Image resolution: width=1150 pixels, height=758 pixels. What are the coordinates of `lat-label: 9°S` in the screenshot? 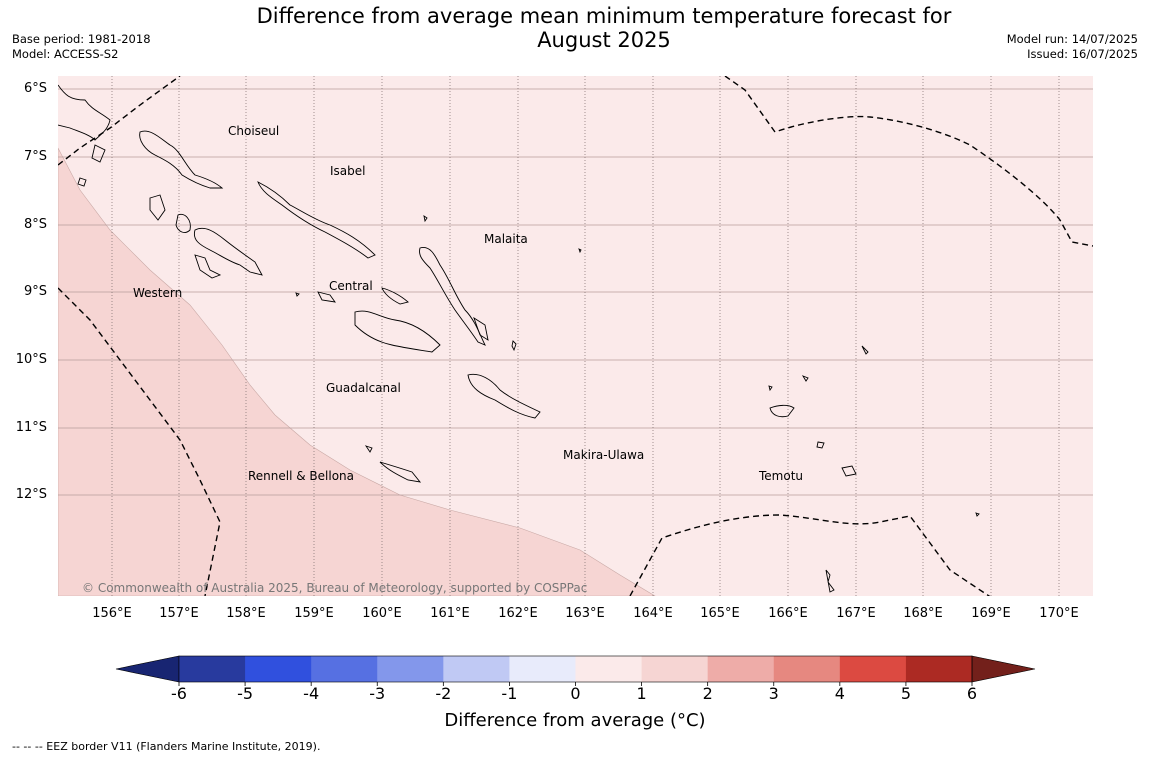 It's located at (35, 291).